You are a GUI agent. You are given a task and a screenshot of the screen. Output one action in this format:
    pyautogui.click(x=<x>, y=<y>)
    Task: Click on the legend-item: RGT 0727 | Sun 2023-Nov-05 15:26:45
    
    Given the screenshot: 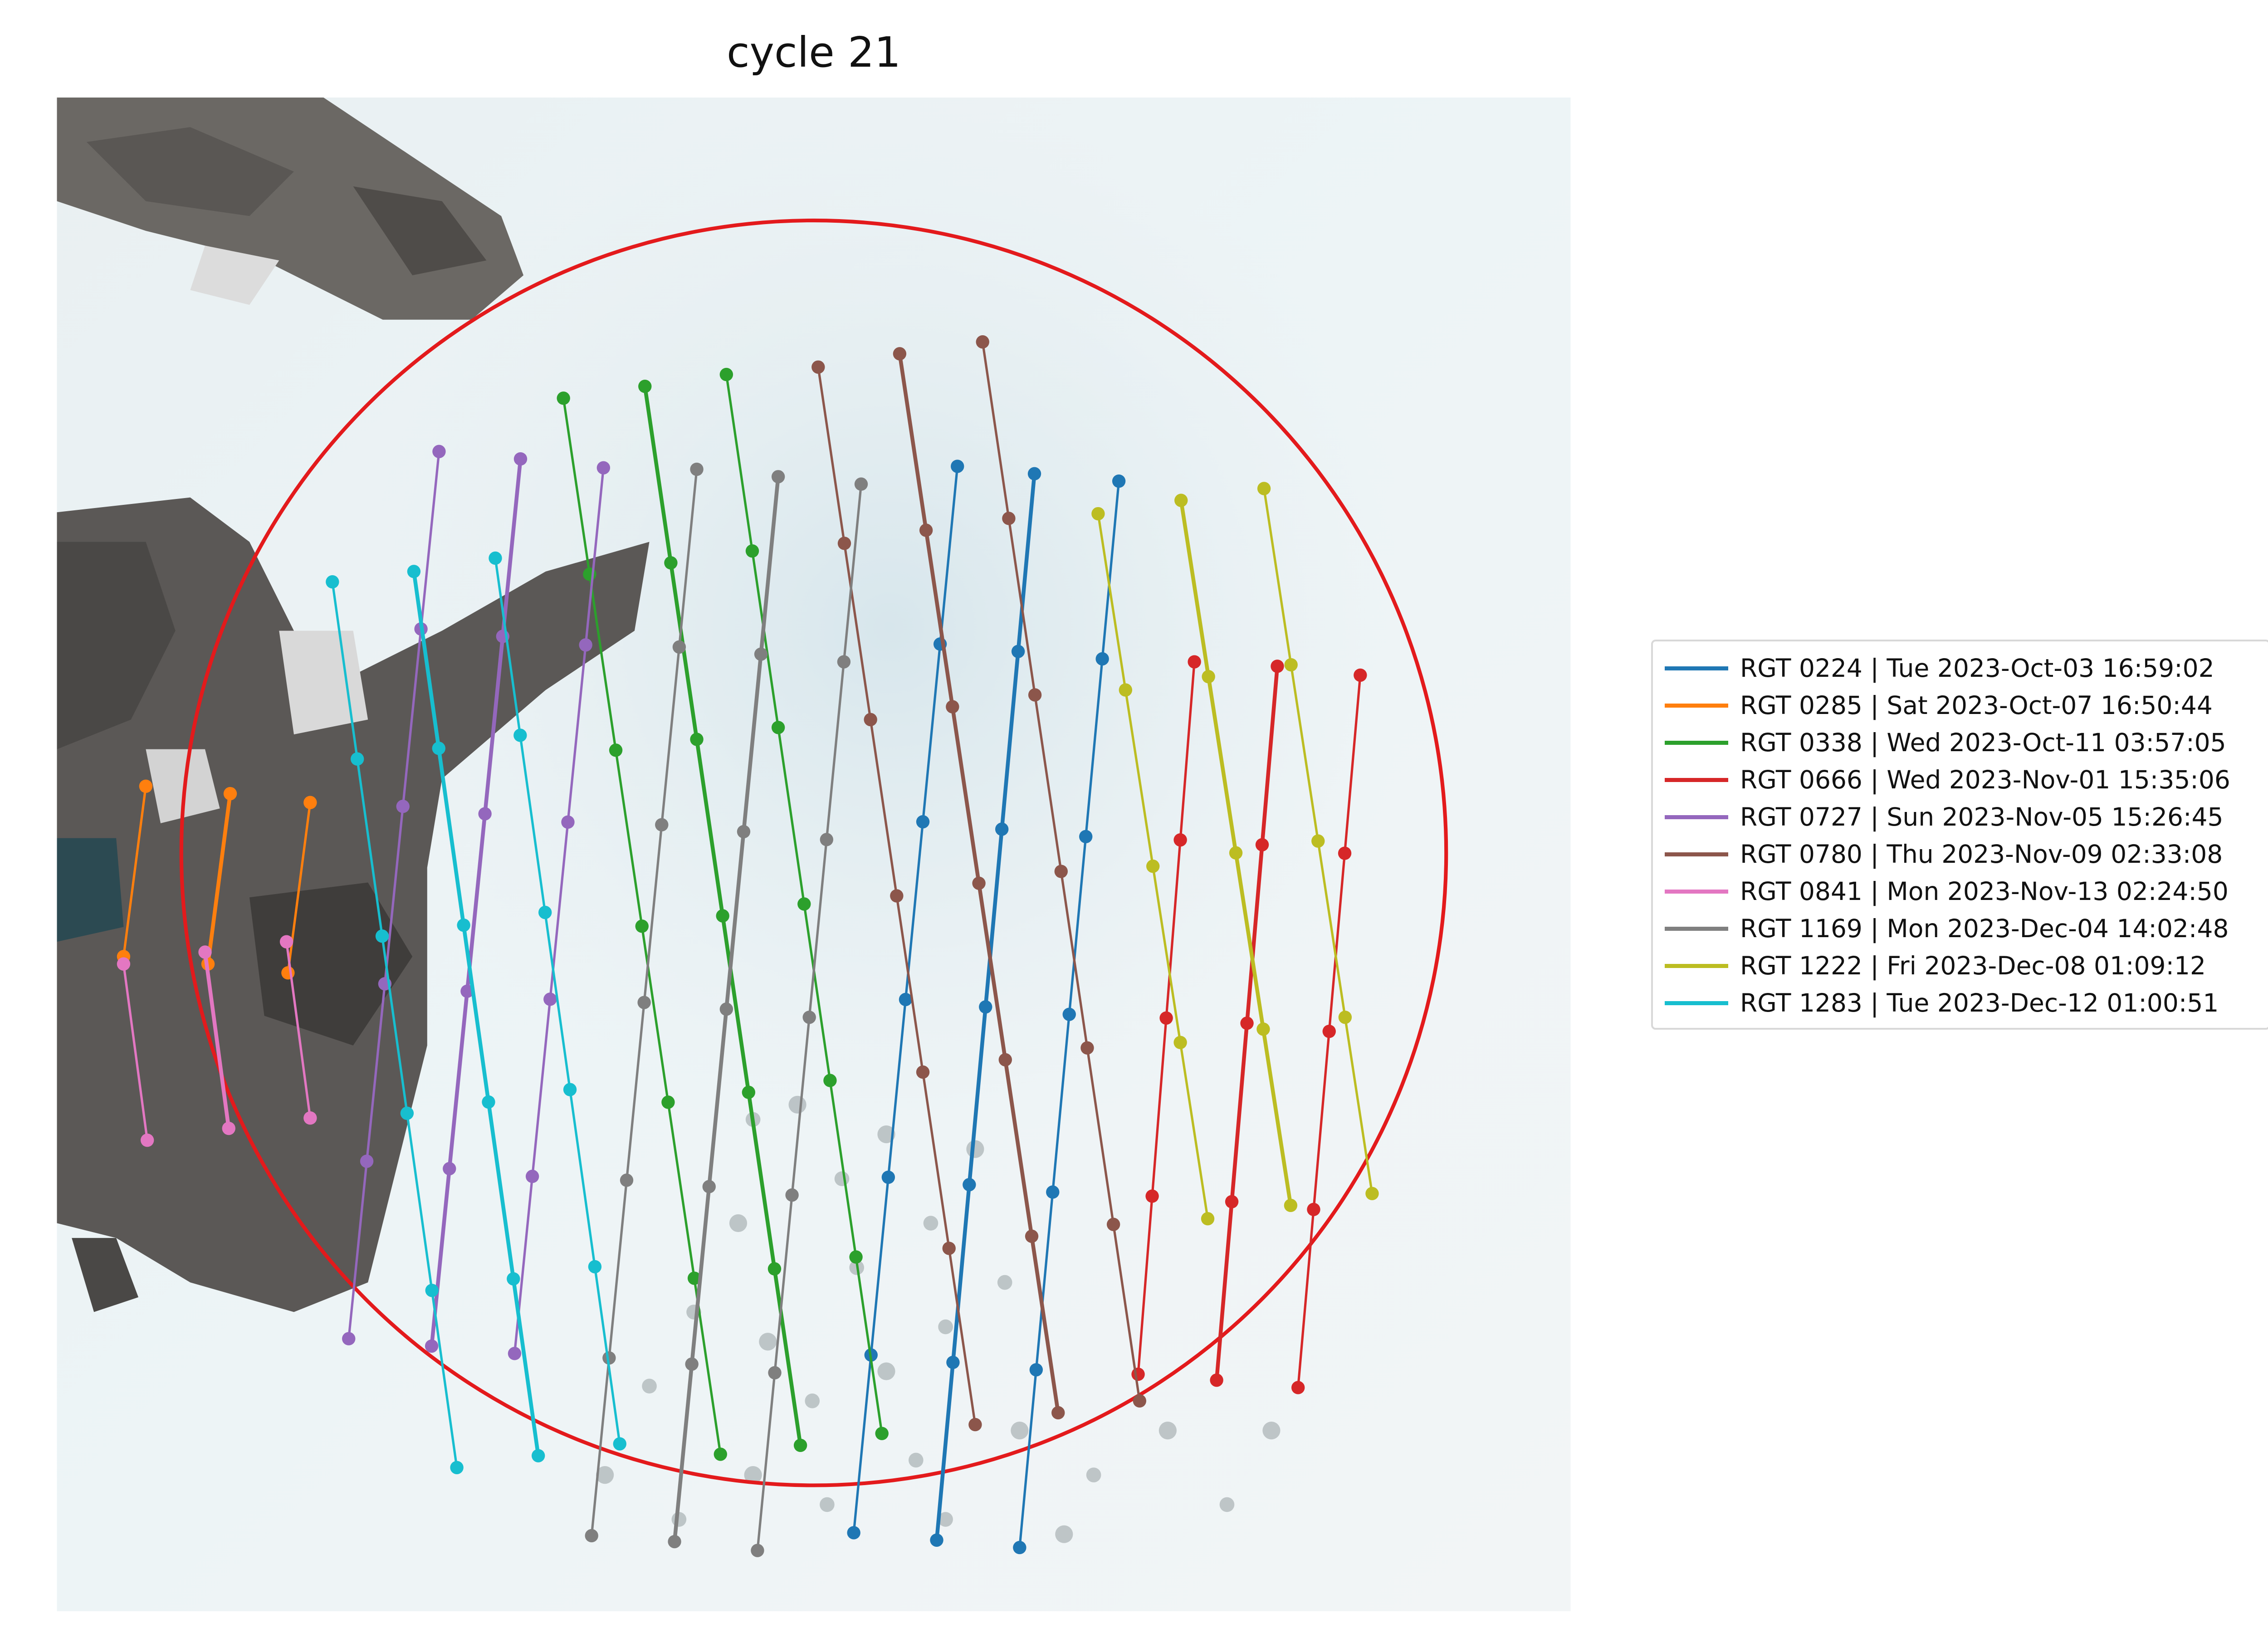 What is the action you would take?
    pyautogui.click(x=1961, y=817)
    